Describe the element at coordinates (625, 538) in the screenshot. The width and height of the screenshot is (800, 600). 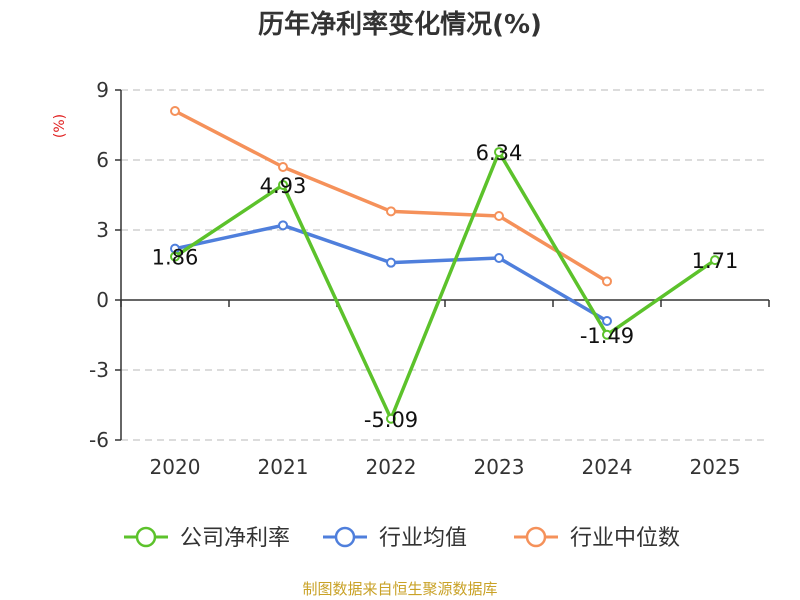
I see `legend-label: 行业中位数` at that location.